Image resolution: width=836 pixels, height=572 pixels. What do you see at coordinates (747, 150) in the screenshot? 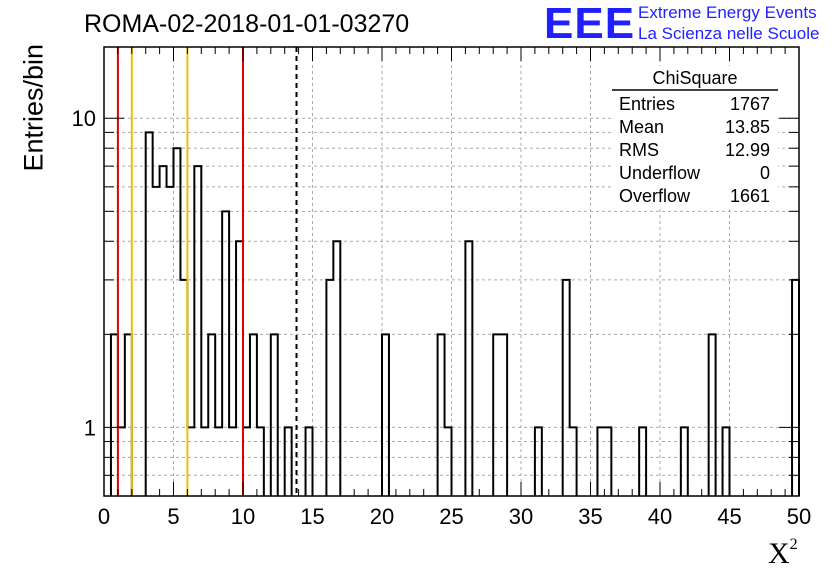
I see `stats-value: 12.99` at bounding box center [747, 150].